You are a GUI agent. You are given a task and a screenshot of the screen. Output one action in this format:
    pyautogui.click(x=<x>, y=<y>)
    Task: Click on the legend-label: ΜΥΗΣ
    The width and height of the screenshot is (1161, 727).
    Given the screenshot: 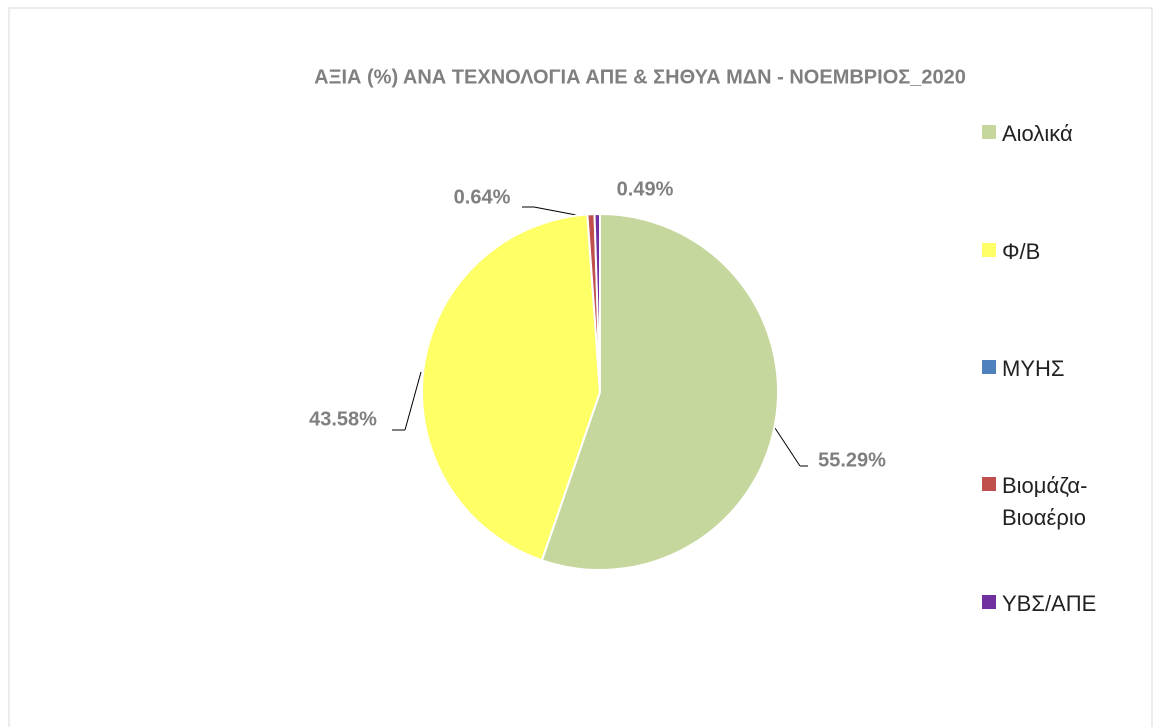 What is the action you would take?
    pyautogui.click(x=1033, y=368)
    